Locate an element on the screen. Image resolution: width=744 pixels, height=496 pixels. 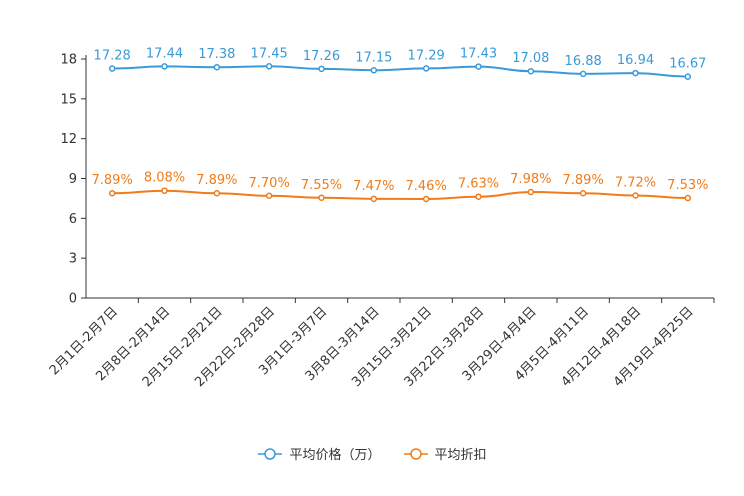
data-label: 16.67 is located at coordinates (687, 64).